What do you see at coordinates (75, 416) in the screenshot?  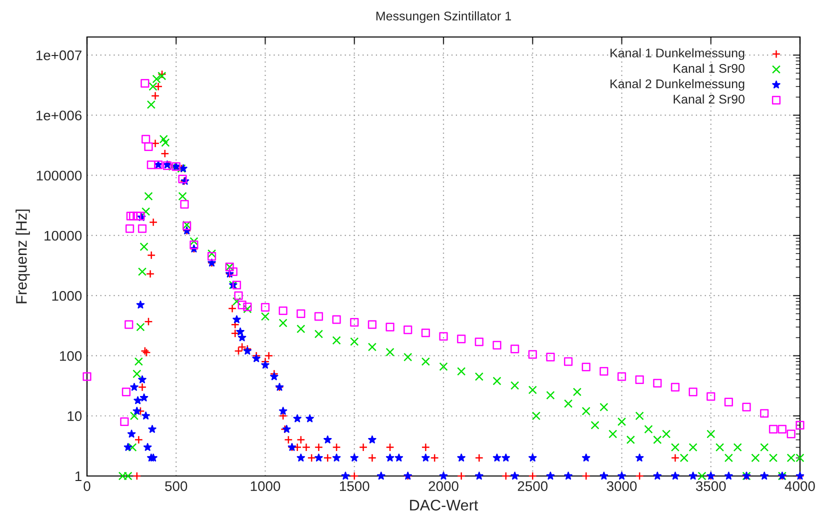 I see `y-tick-label: 10` at bounding box center [75, 416].